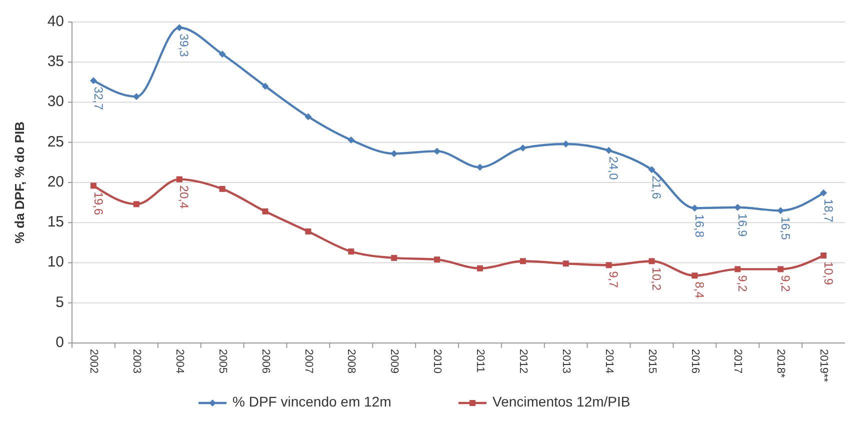 This screenshot has width=861, height=421. Describe the element at coordinates (94, 361) in the screenshot. I see `x-tick-label: 2002` at that location.